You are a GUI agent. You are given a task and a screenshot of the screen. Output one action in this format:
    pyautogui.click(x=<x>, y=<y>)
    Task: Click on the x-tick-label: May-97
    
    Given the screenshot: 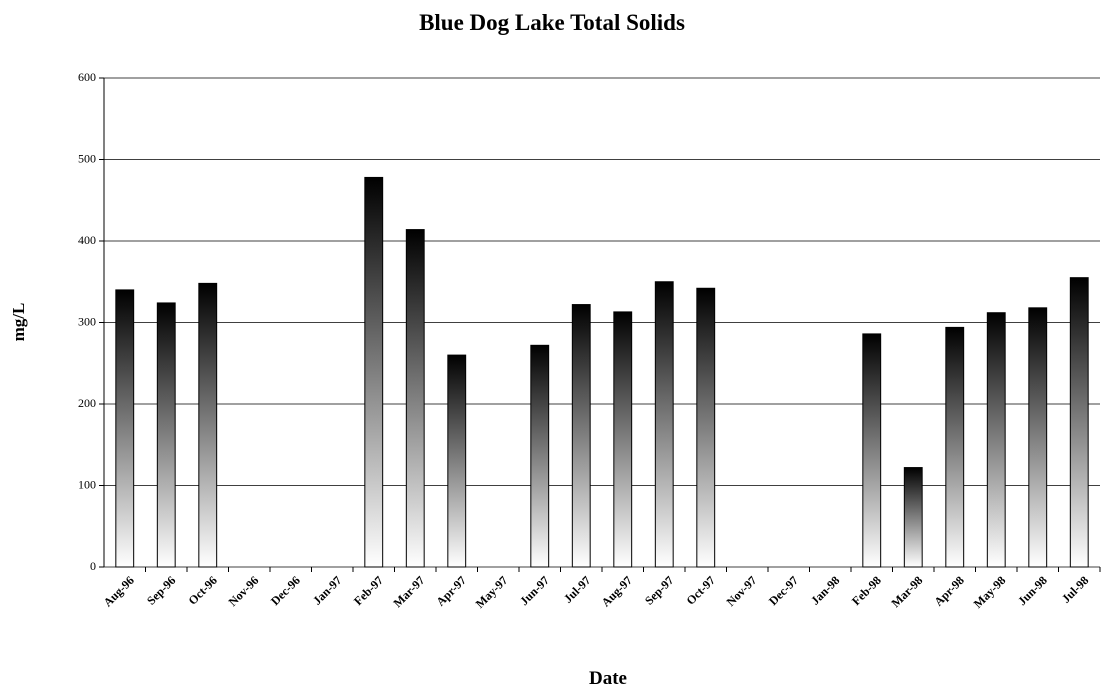 What is the action you would take?
    pyautogui.click(x=492, y=592)
    